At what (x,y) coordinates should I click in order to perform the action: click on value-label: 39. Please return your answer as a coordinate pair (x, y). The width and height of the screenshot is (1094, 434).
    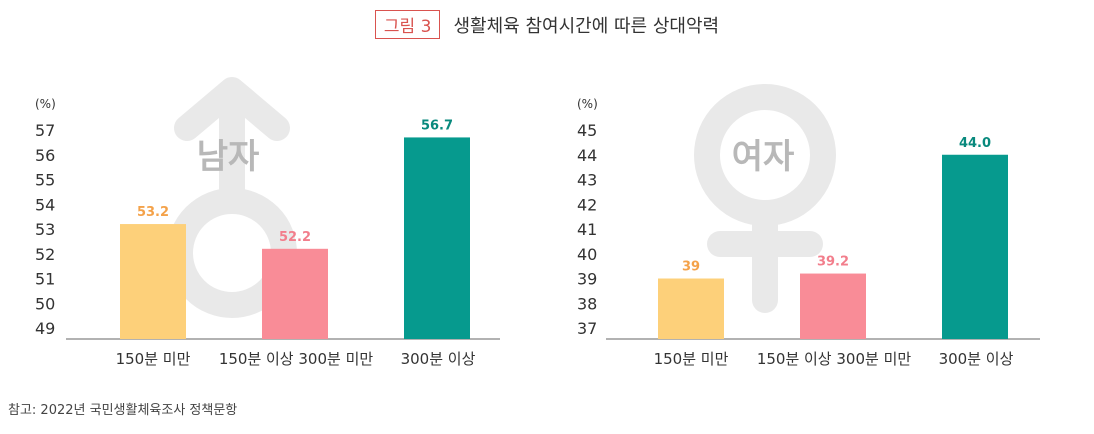
    Looking at the image, I should click on (691, 267).